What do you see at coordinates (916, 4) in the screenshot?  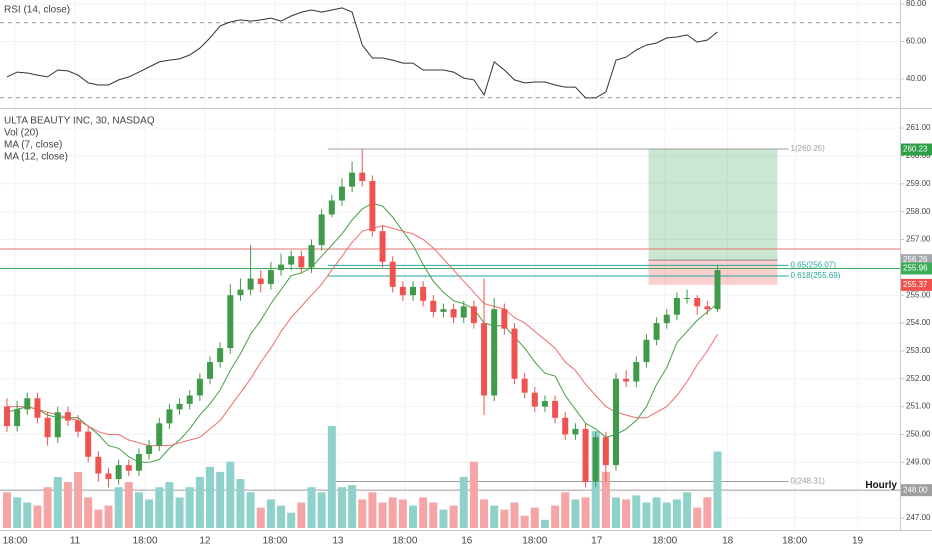 I see `y-tick-label: 80.00` at bounding box center [916, 4].